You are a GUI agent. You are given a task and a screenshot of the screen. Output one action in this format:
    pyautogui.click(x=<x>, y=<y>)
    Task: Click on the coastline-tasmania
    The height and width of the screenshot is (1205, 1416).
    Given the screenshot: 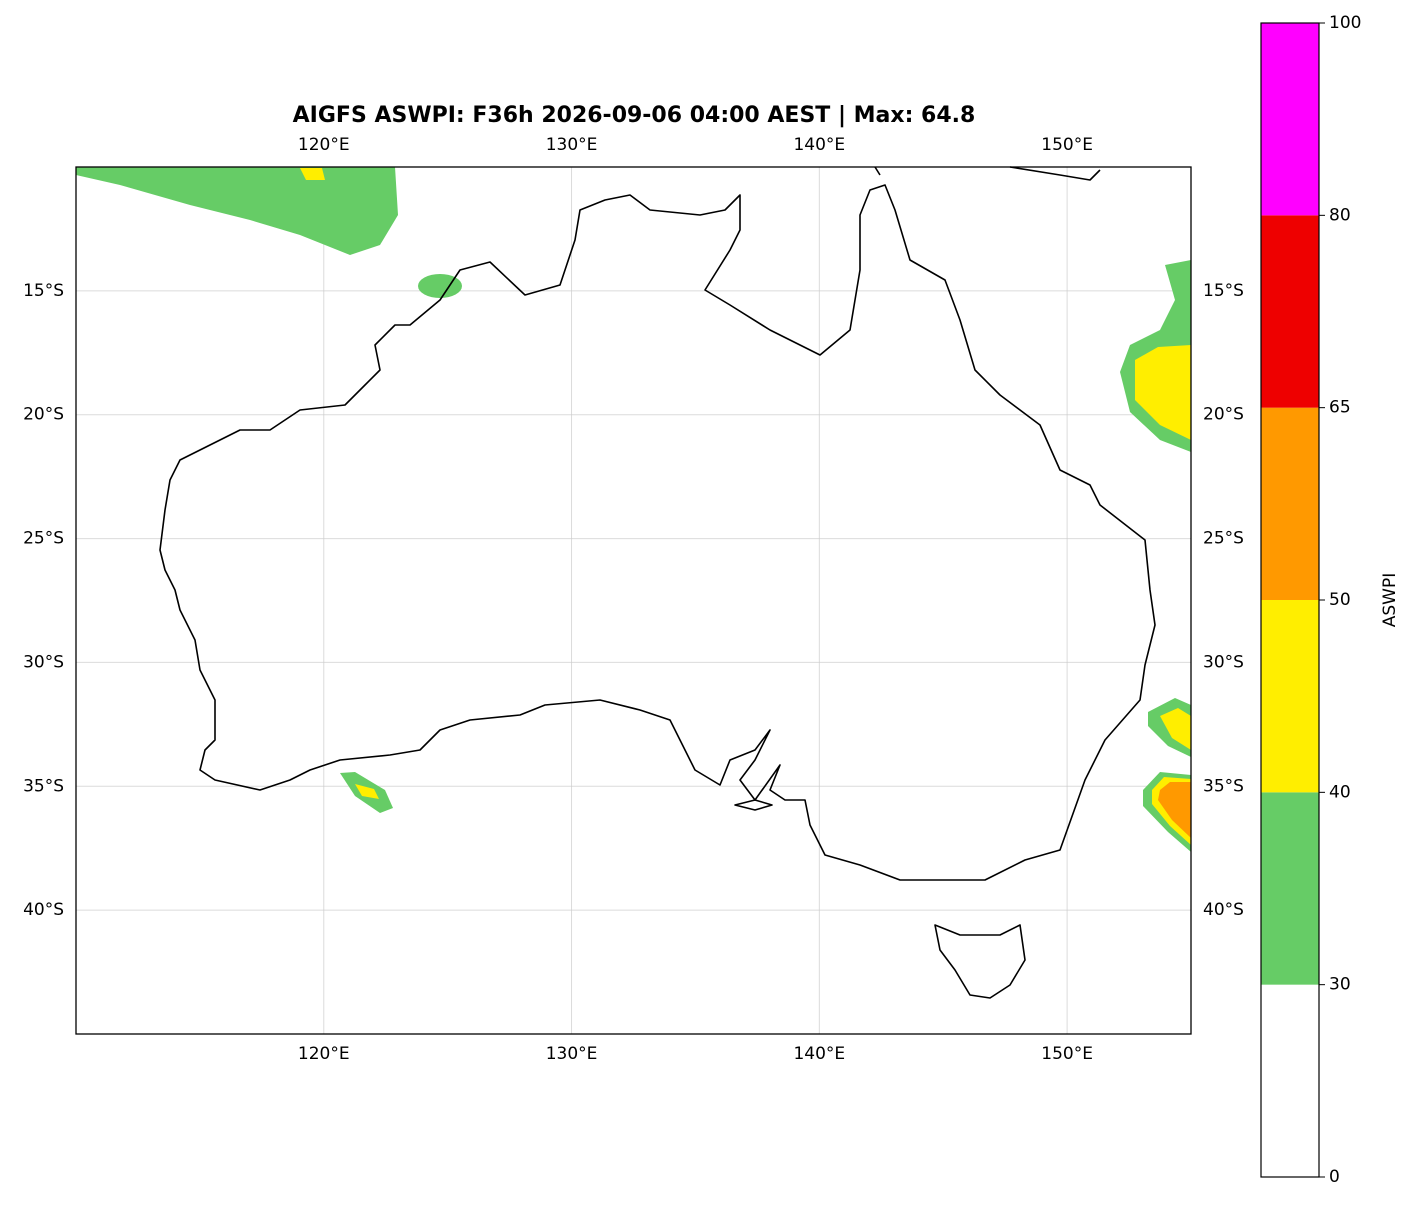 What is the action you would take?
    pyautogui.click(x=980, y=961)
    